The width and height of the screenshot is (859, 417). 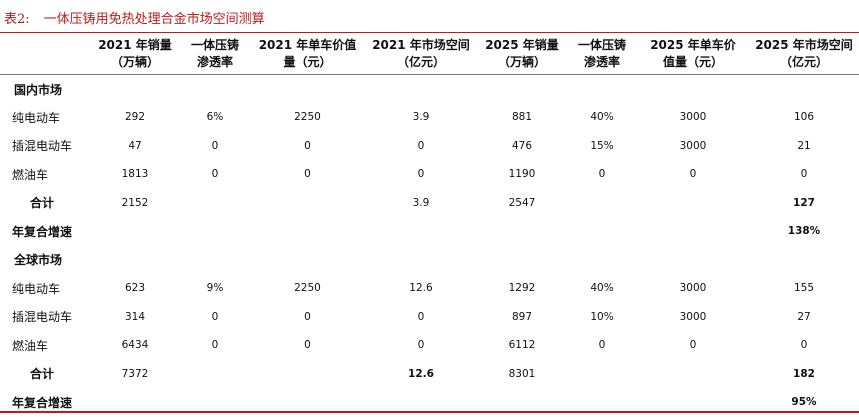 What do you see at coordinates (522, 54) in the screenshot?
I see `column-header: 2025 年销量 （万辆）` at bounding box center [522, 54].